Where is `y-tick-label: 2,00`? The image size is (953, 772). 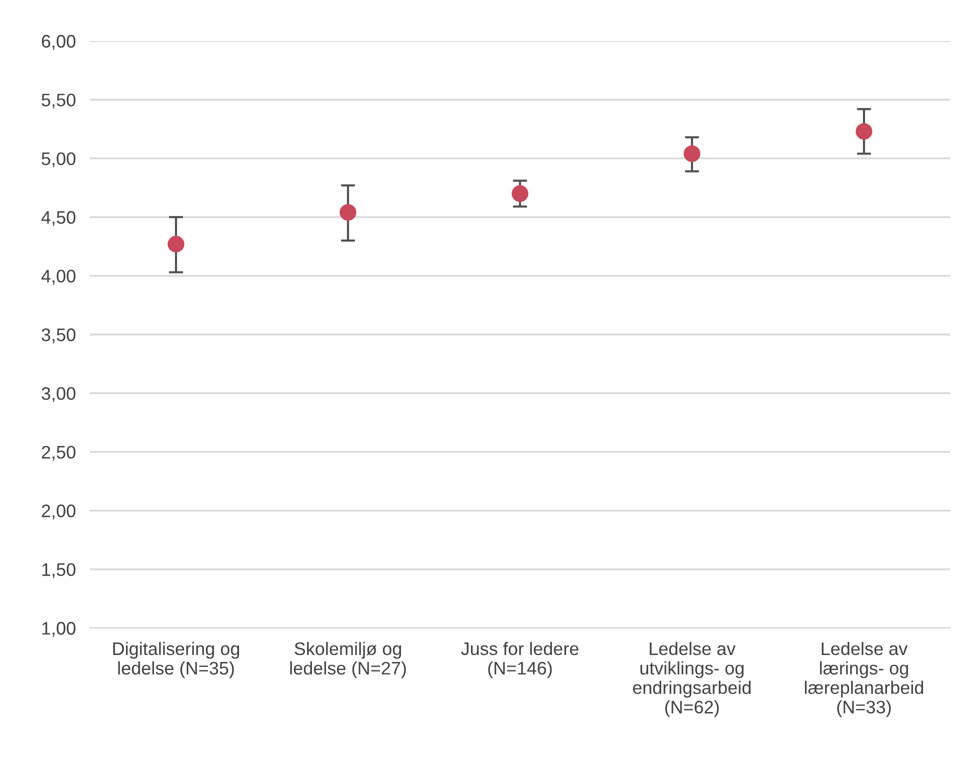
y-tick-label: 2,00 is located at coordinates (59, 512).